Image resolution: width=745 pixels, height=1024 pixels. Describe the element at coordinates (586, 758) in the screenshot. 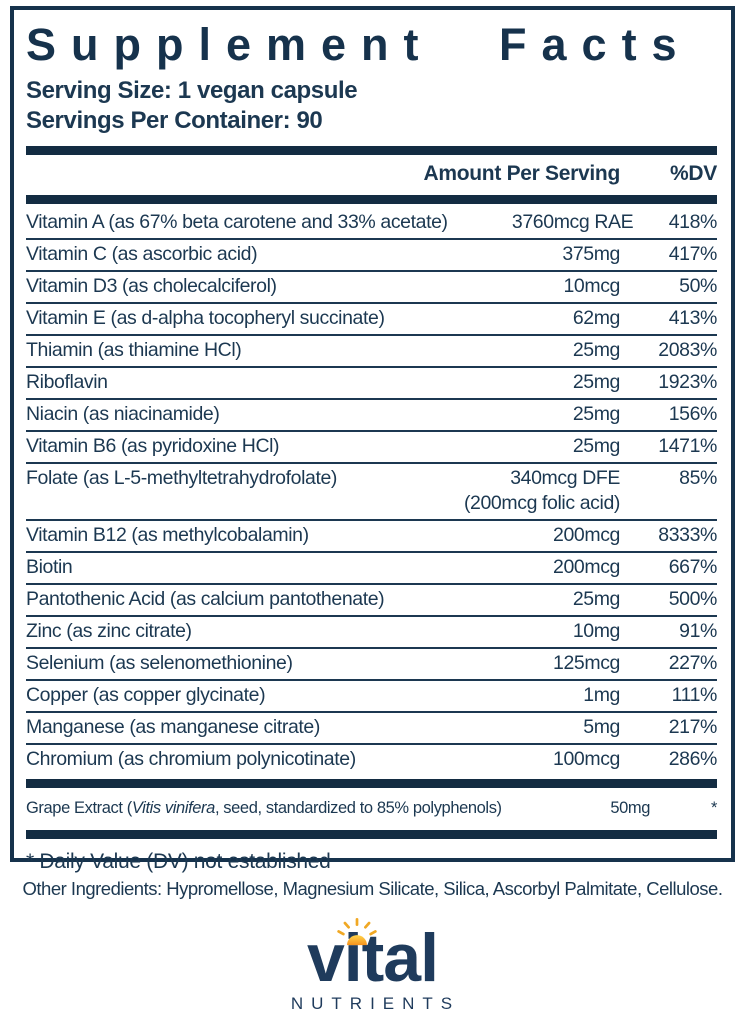

I see `nutrient-amount: 100mcg` at that location.